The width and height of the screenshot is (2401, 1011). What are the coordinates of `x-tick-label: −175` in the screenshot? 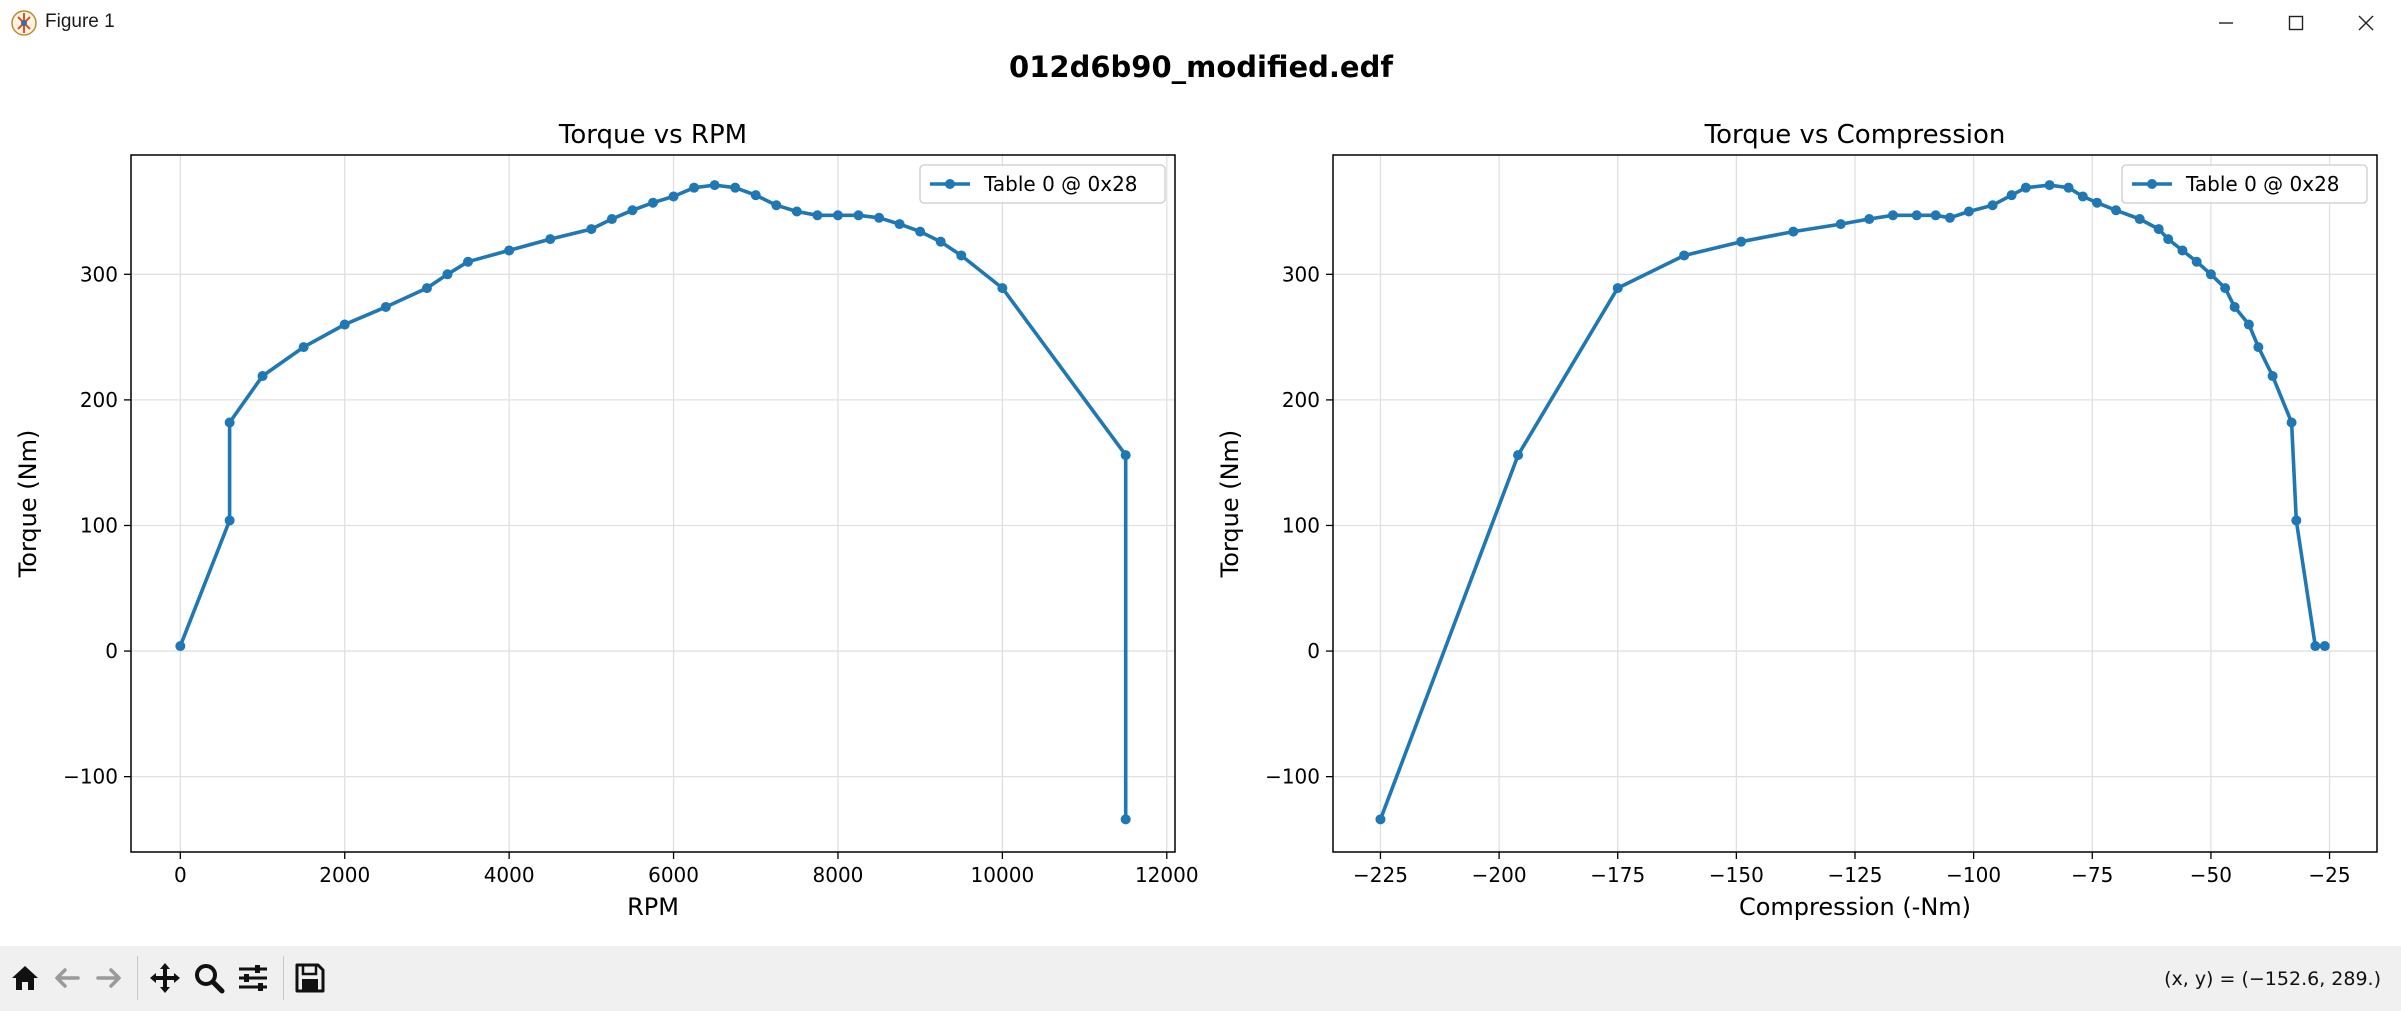 It's located at (1617, 875).